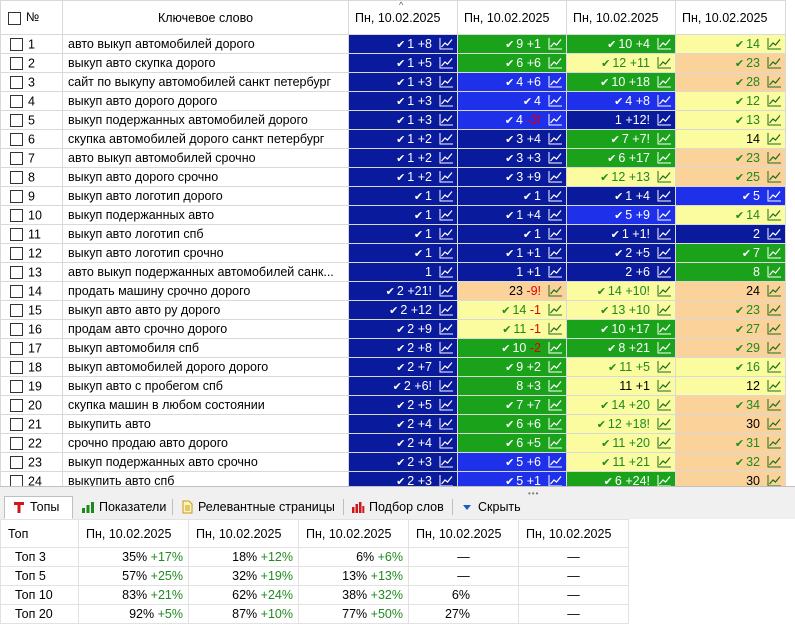 This screenshot has width=795, height=629. Describe the element at coordinates (403, 44) in the screenshot. I see `position-cell: ✔ 1 +8` at that location.